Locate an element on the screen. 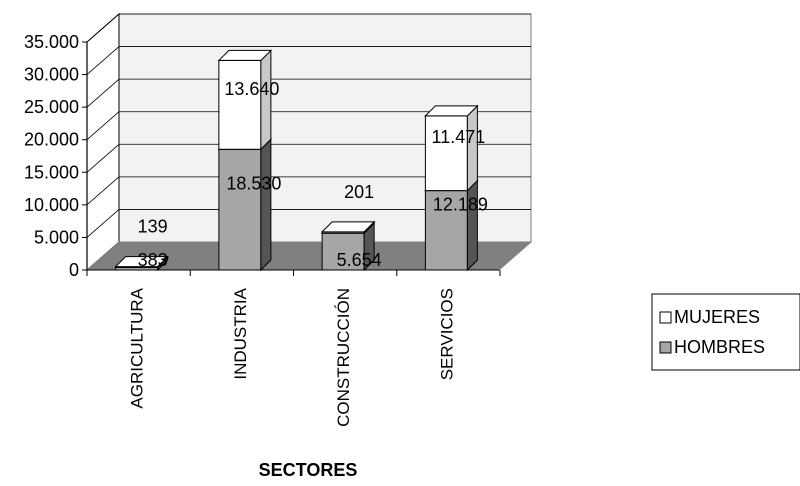  data-label-mujeres: 11.471 is located at coordinates (459, 137).